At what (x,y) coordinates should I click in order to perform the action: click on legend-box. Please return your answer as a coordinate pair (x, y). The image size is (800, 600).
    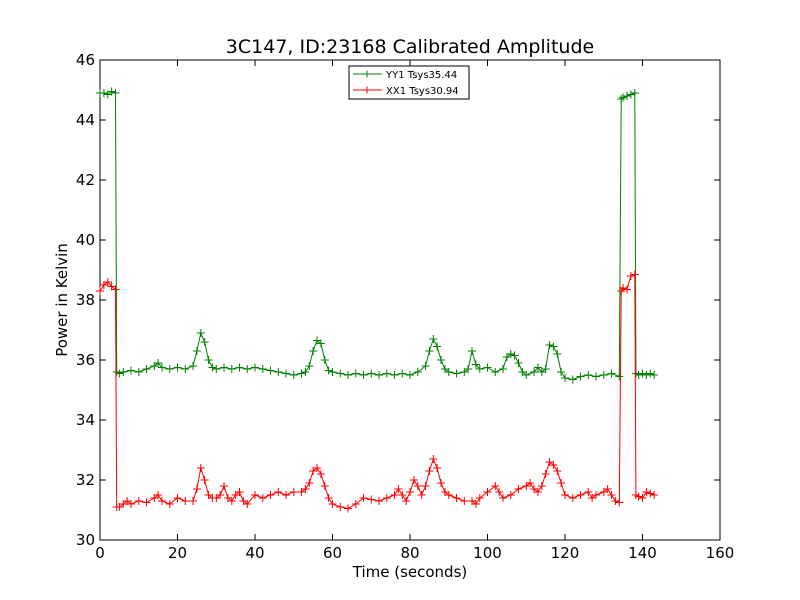
    Looking at the image, I should click on (409, 82).